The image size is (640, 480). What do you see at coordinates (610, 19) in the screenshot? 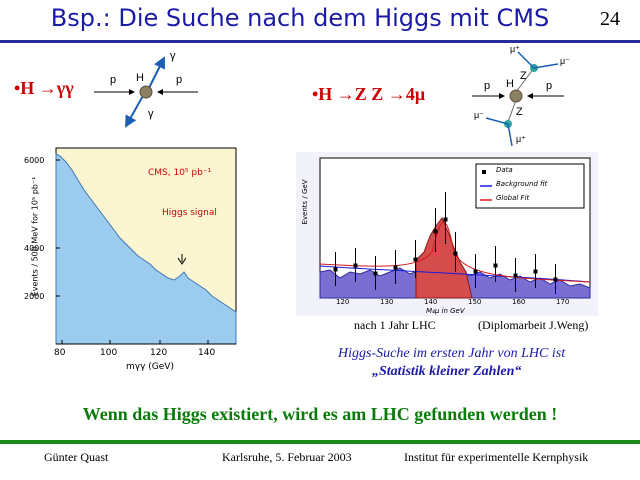
I see `page-number: 24` at bounding box center [610, 19].